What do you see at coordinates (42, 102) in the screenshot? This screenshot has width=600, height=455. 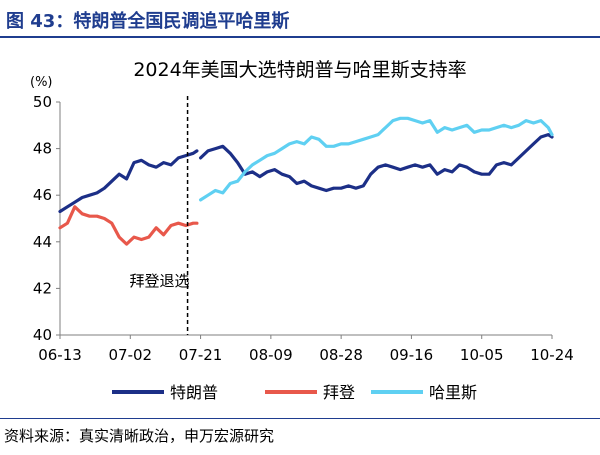 I see `y-tick-label: 50` at bounding box center [42, 102].